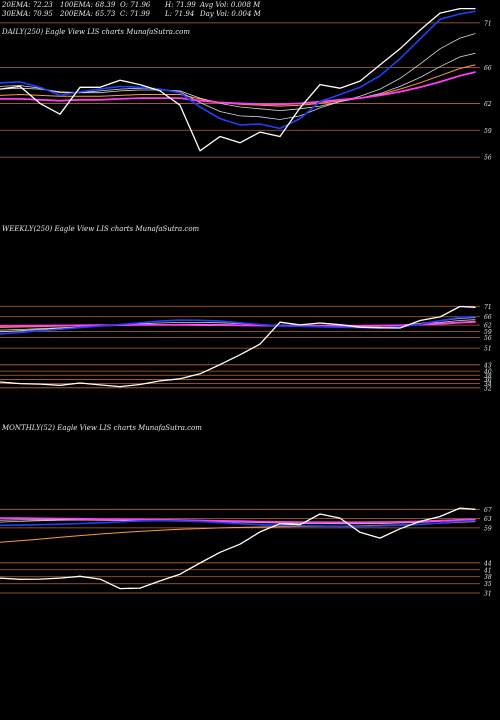 The height and width of the screenshot is (720, 500). Describe the element at coordinates (487, 570) in the screenshot. I see `monthly-y-tick-label-4: 41` at that location.